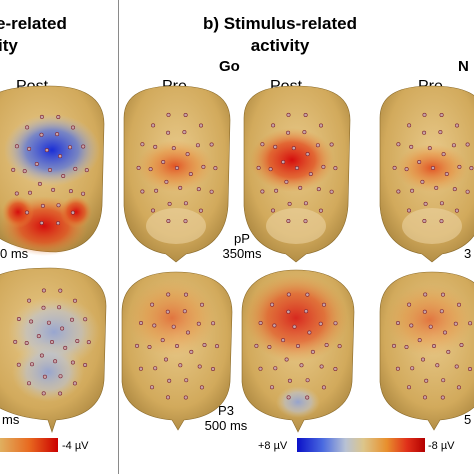  What do you see at coordinates (226, 425) in the screenshot?
I see `annotation-p3-time: 500 ms` at bounding box center [226, 425].